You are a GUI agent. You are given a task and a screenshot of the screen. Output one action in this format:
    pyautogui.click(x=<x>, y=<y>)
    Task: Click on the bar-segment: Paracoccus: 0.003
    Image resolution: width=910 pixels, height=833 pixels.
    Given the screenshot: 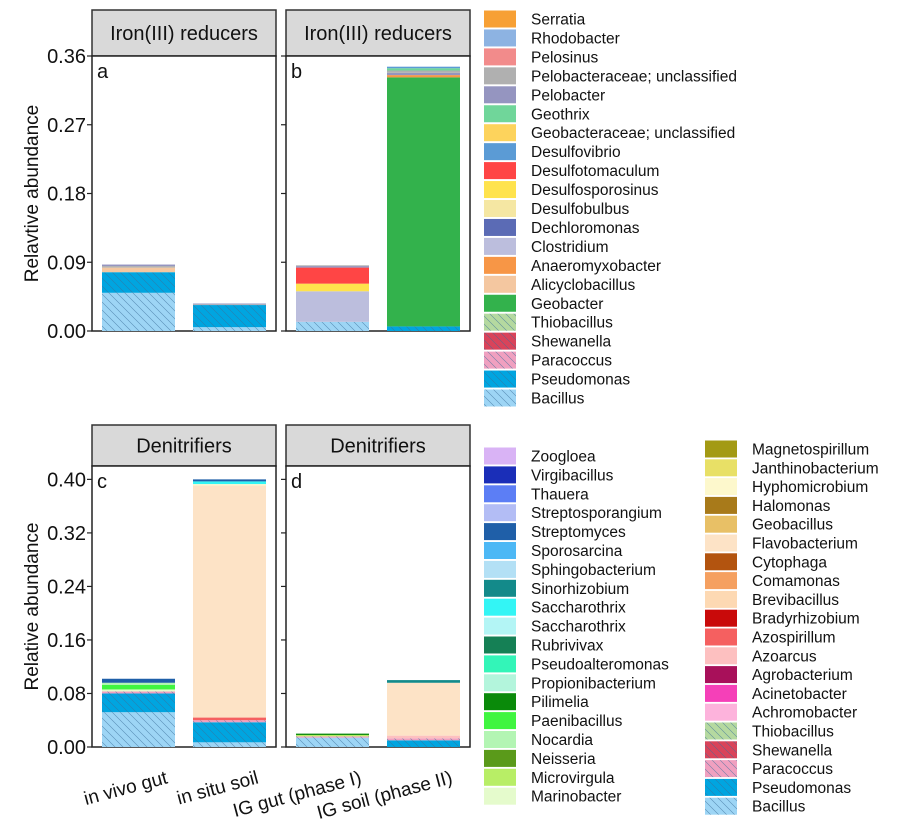 What is the action you would take?
    pyautogui.click(x=229, y=721)
    